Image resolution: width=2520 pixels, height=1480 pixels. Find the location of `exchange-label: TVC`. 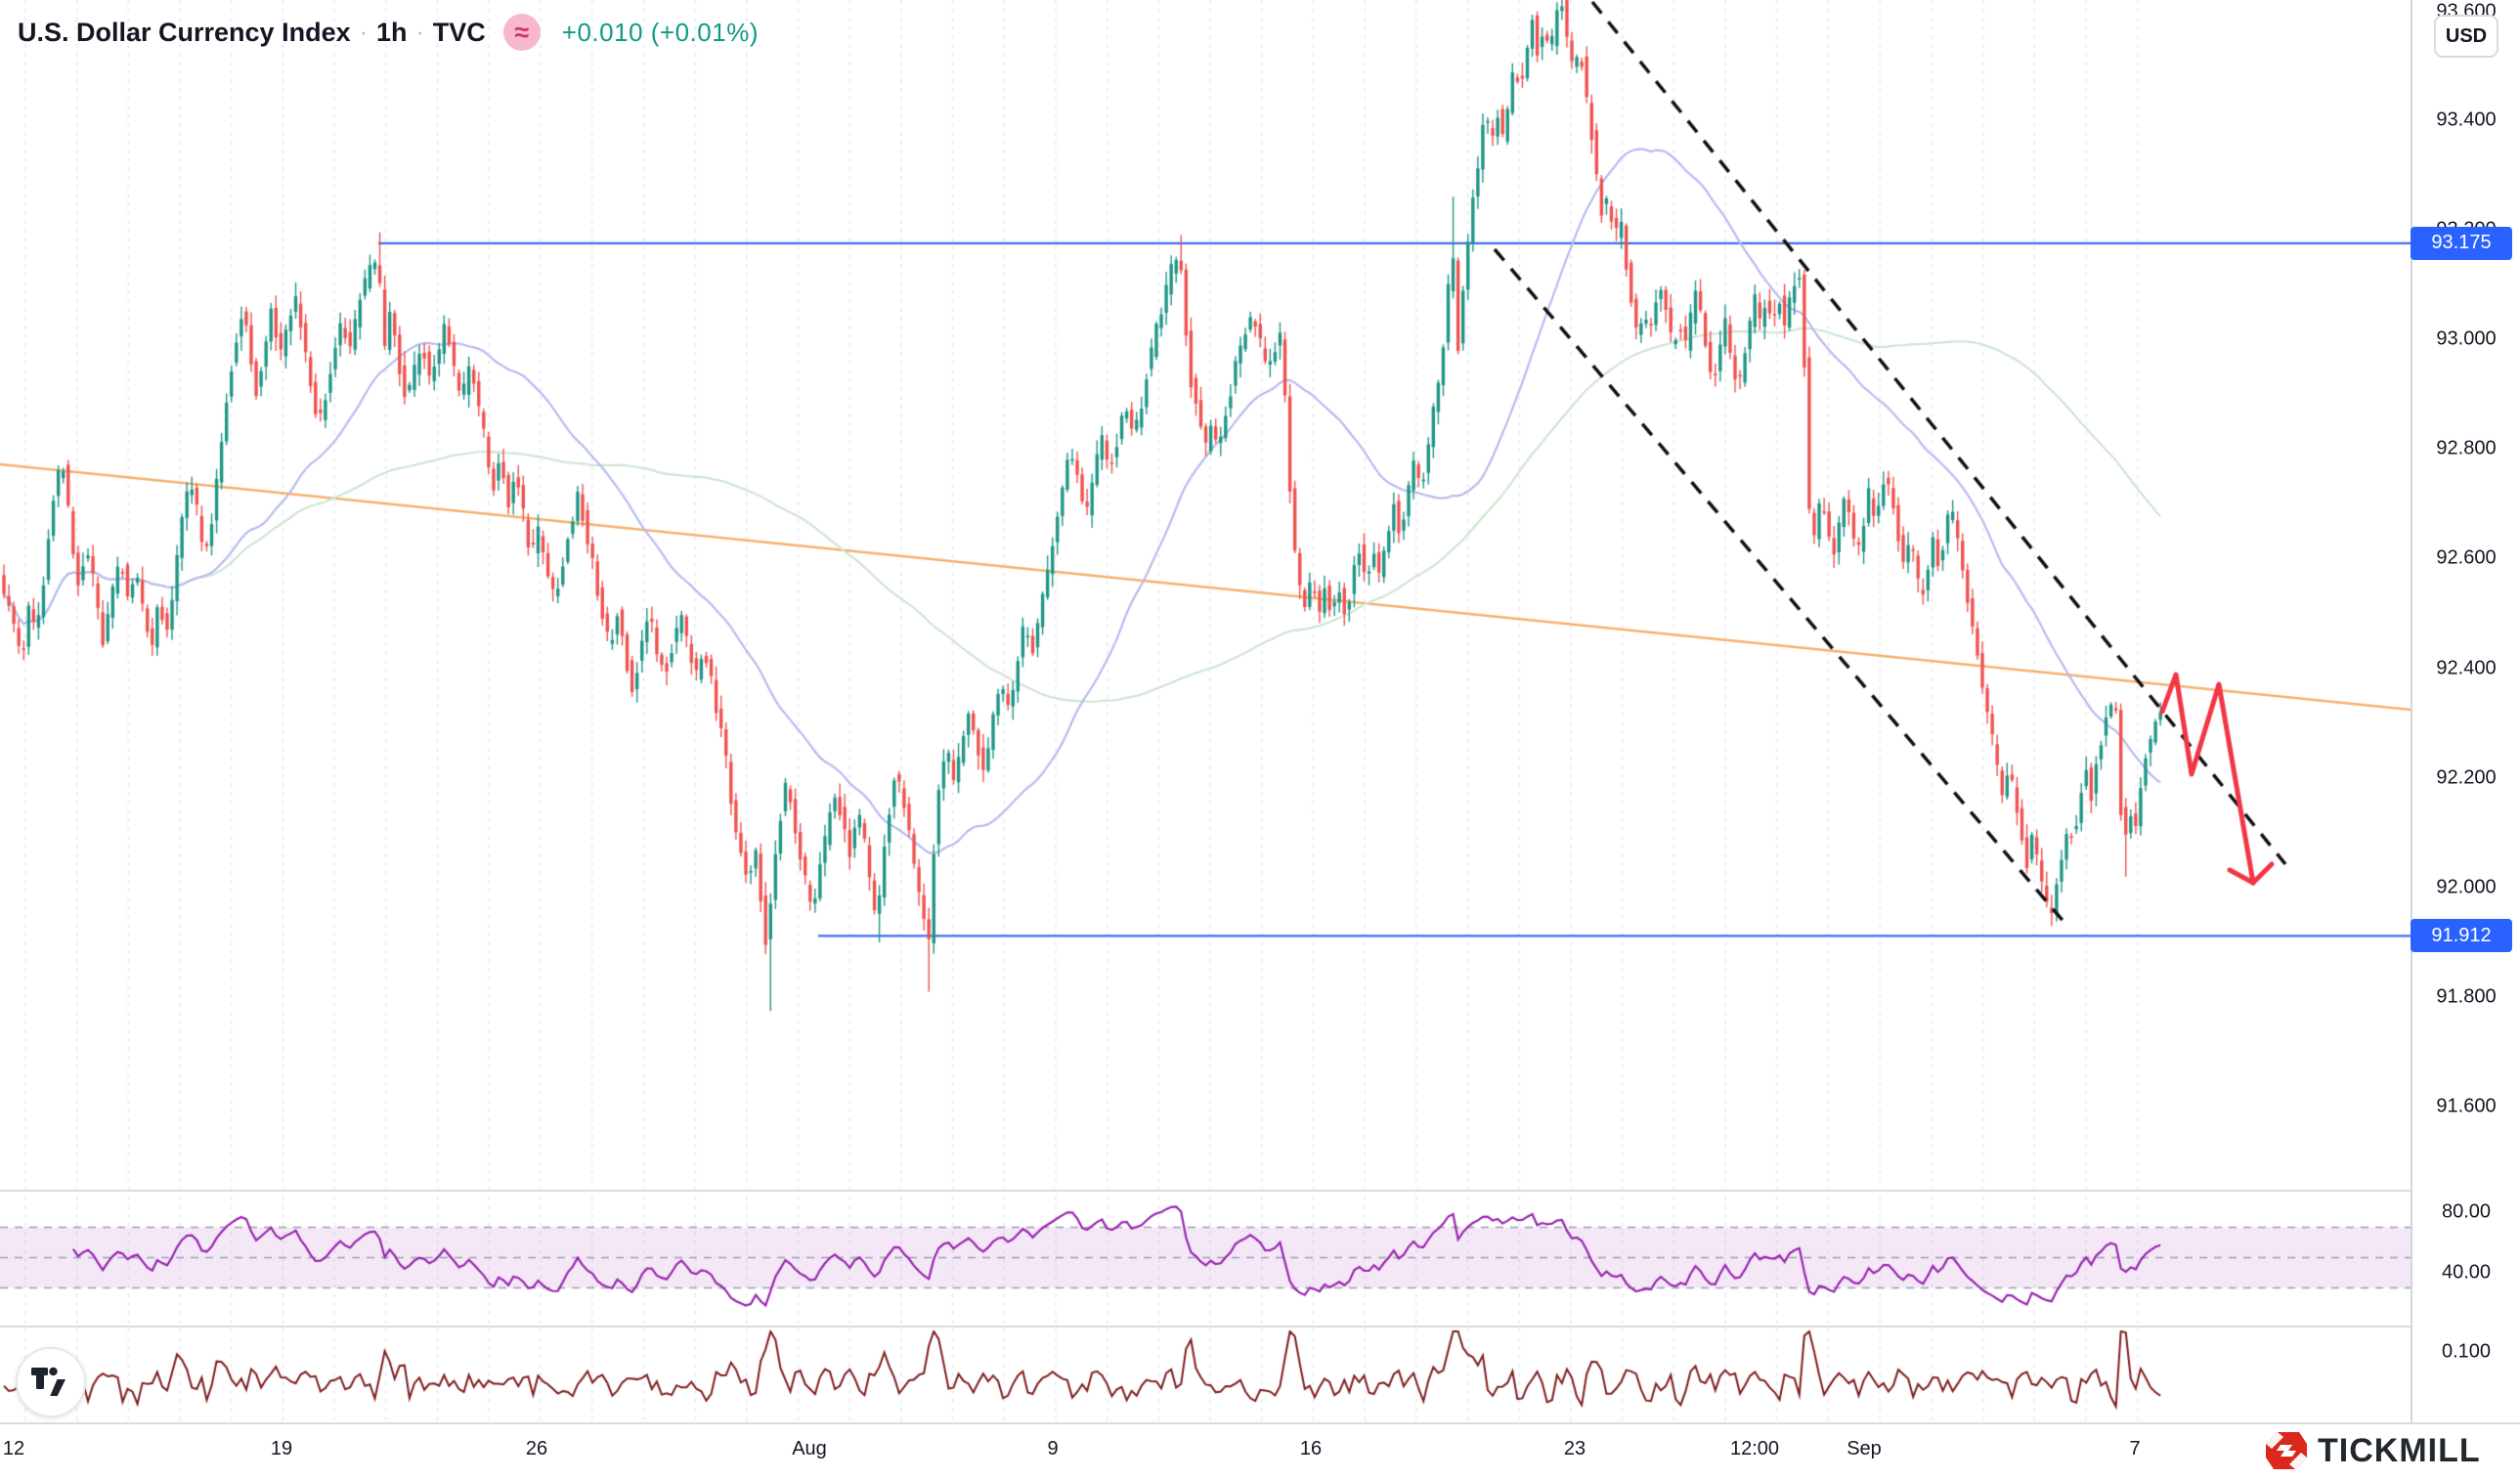

exchange-label: TVC is located at coordinates (459, 32).